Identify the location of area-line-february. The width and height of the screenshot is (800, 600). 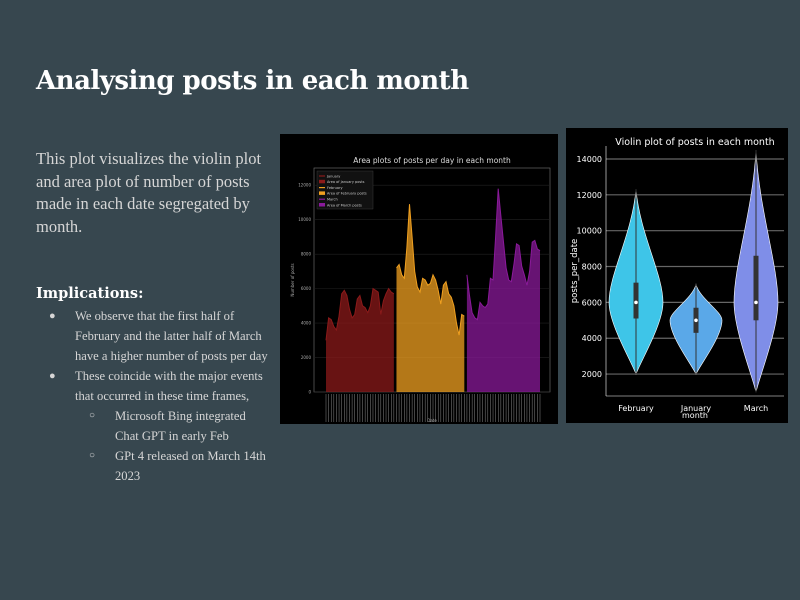
(430, 270).